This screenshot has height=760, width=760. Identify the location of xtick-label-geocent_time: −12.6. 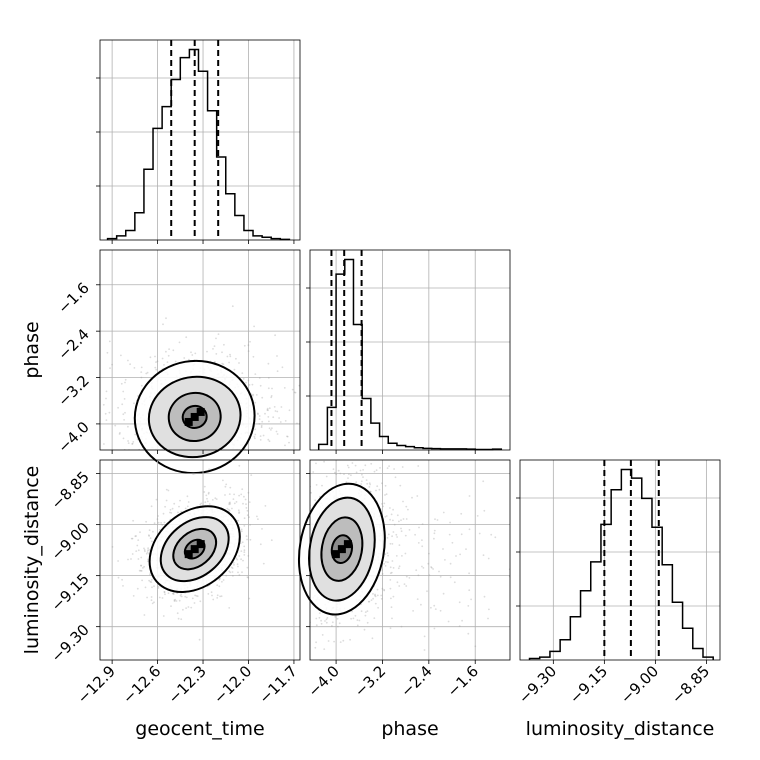
(141, 684).